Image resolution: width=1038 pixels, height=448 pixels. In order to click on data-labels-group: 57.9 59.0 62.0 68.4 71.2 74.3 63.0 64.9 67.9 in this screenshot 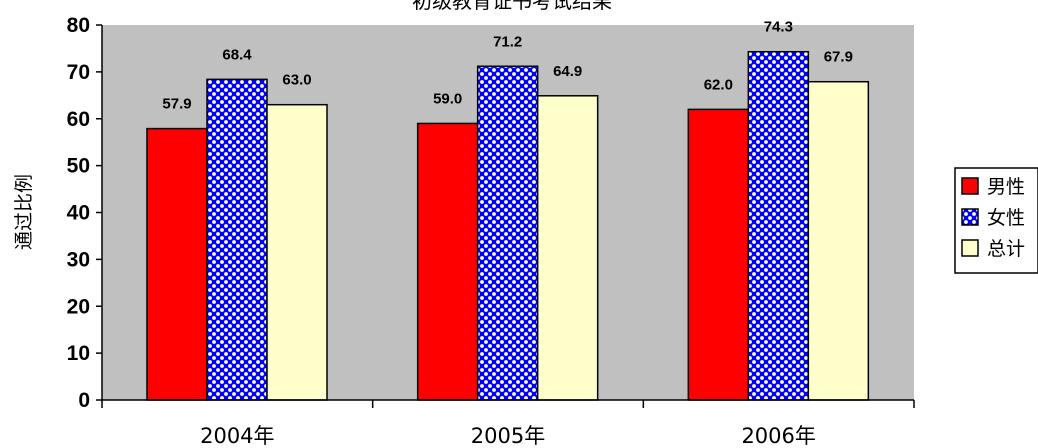, I will do `click(507, 66)`.